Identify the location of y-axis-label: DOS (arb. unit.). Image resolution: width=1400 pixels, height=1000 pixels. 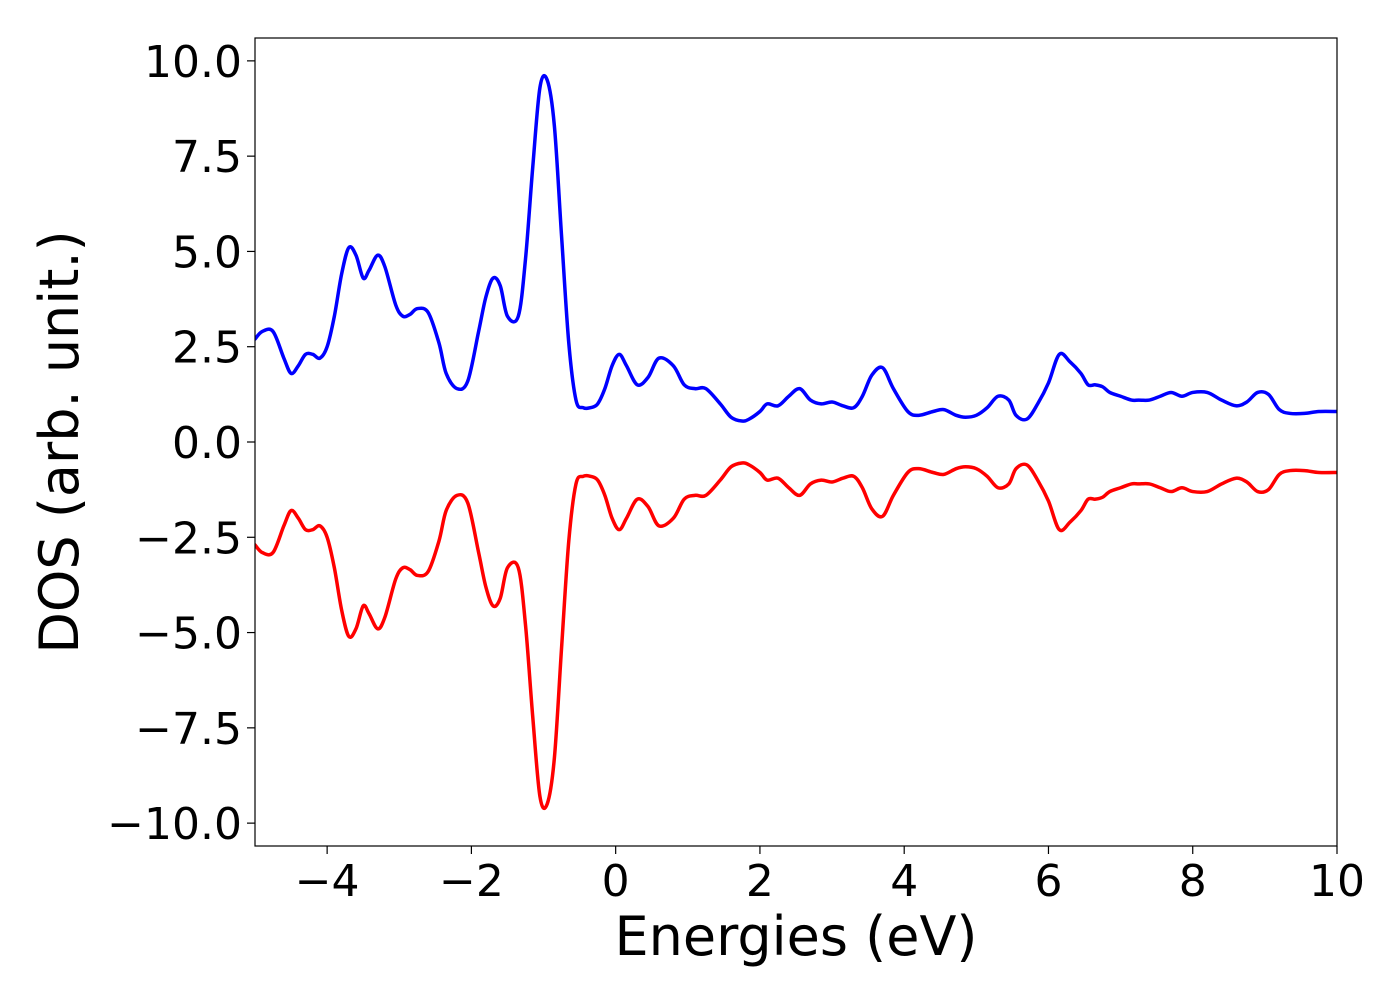
(59, 441).